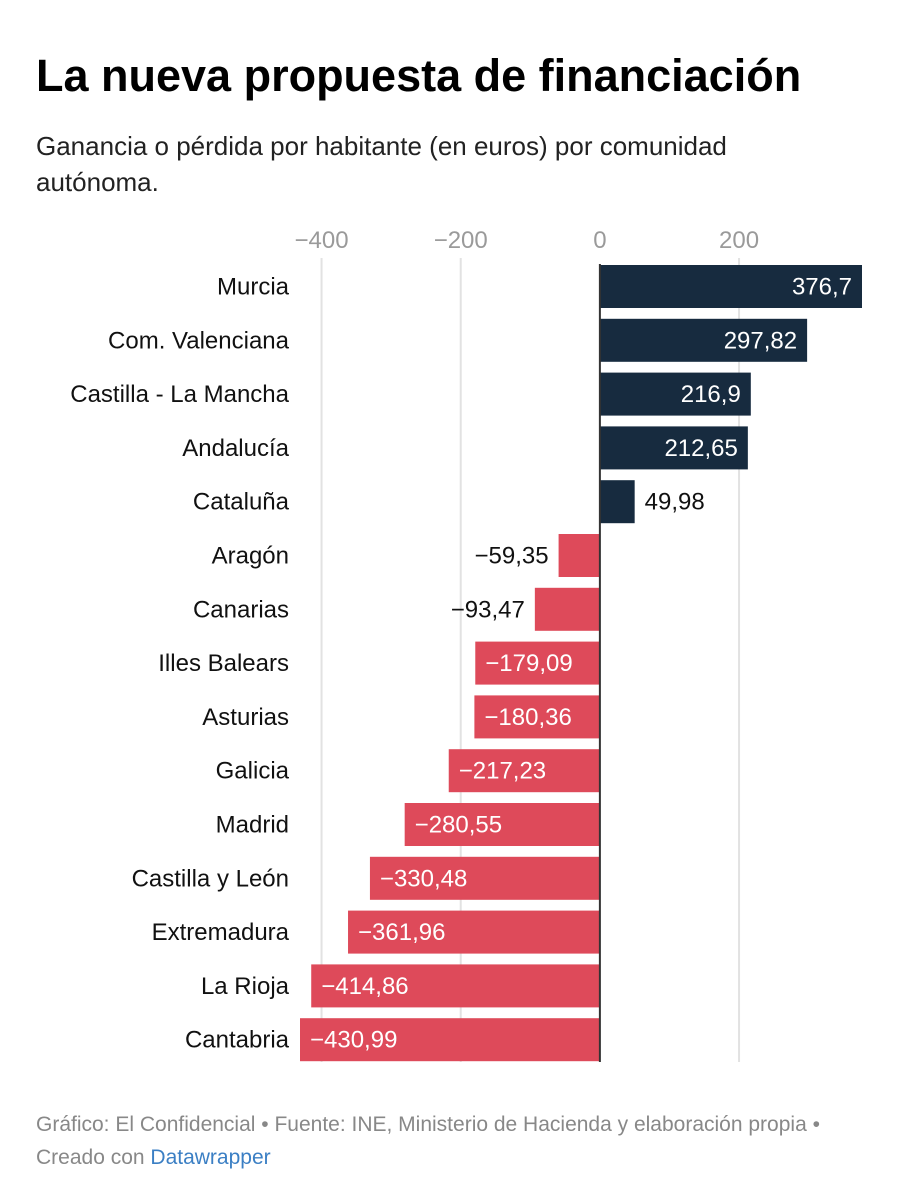 The height and width of the screenshot is (1200, 900). I want to click on category-label: Castilla y León, so click(210, 878).